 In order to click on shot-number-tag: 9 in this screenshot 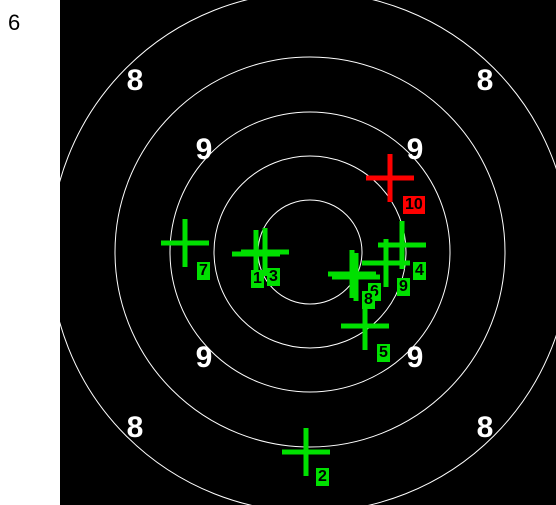, I will do `click(403, 287)`.